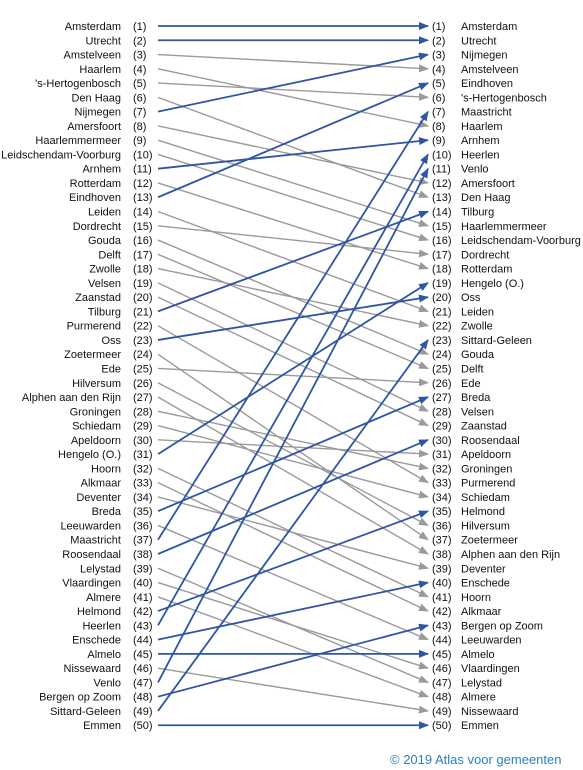  Describe the element at coordinates (442, 384) in the screenshot. I see `right-rank-label: (26)` at that location.